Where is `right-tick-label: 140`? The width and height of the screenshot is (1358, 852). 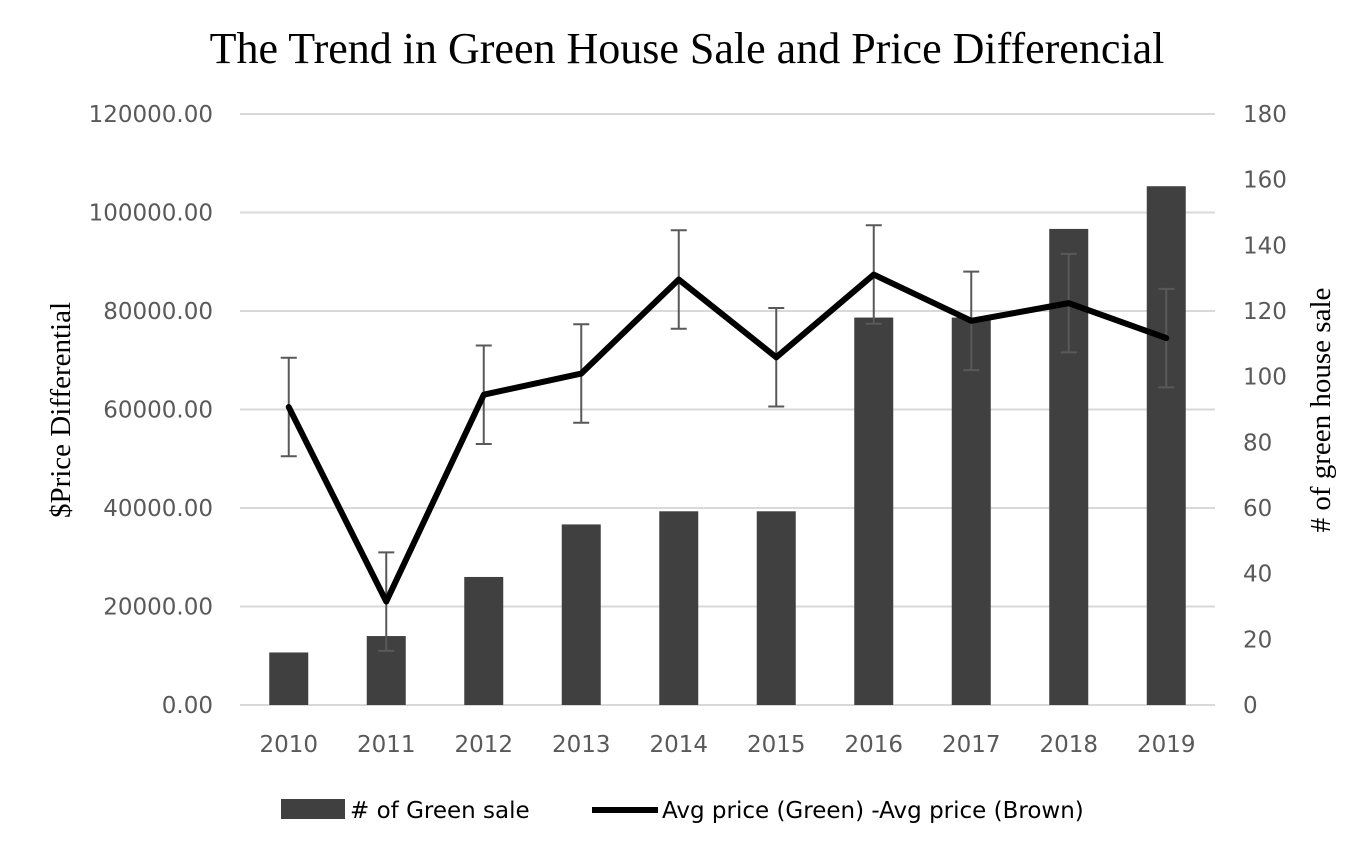 right-tick-label: 140 is located at coordinates (1265, 246).